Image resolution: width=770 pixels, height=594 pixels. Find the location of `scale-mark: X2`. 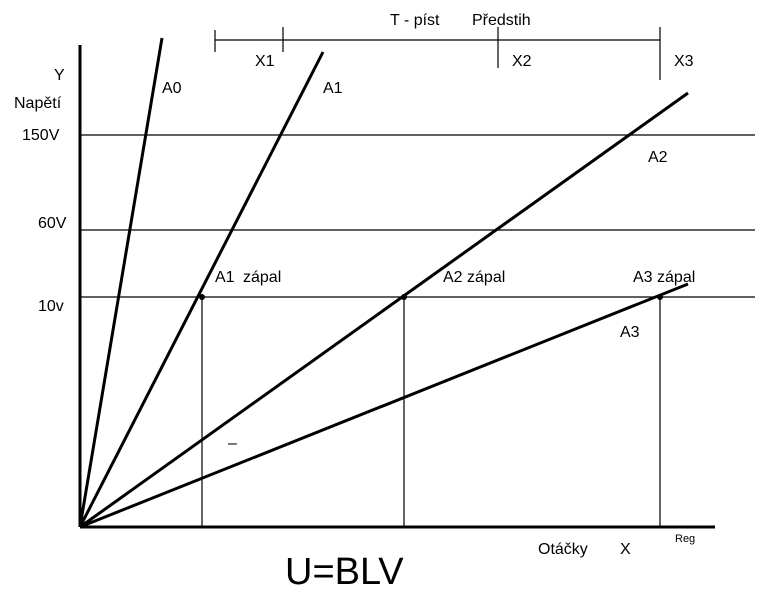

scale-mark: X2 is located at coordinates (522, 61).